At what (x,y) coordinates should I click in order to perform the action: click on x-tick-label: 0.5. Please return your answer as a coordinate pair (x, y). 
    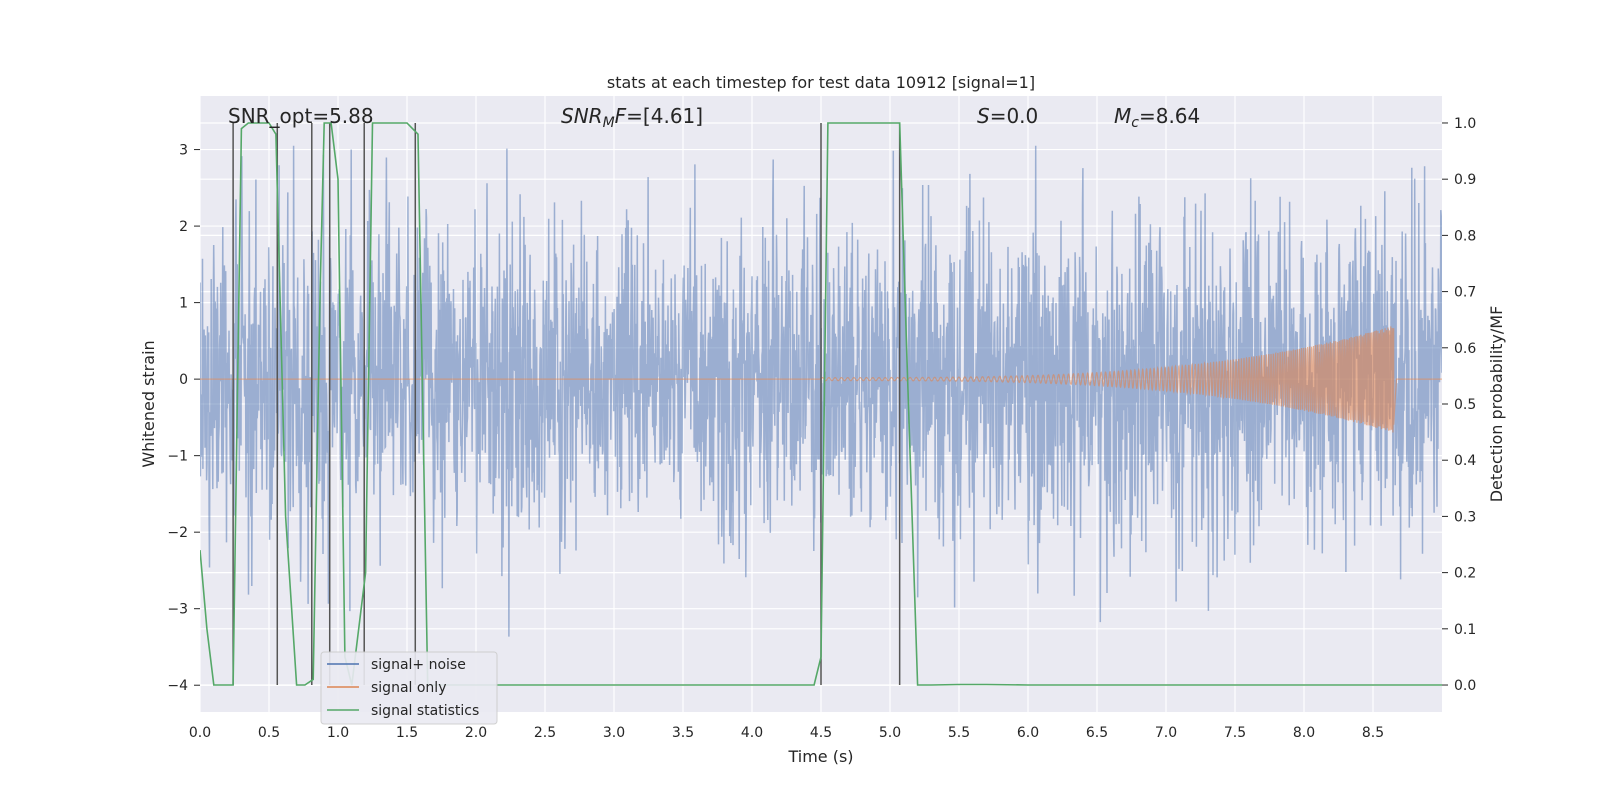
    Looking at the image, I should click on (269, 733).